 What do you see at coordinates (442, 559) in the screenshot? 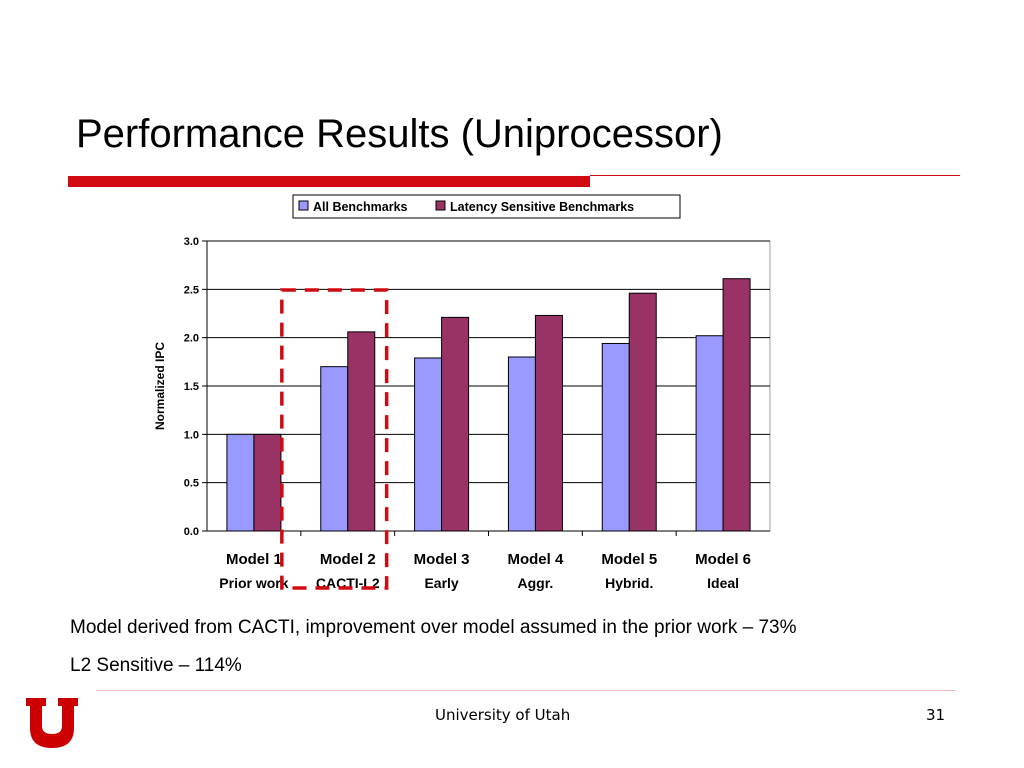
I see `x-tick-label: Model 3` at bounding box center [442, 559].